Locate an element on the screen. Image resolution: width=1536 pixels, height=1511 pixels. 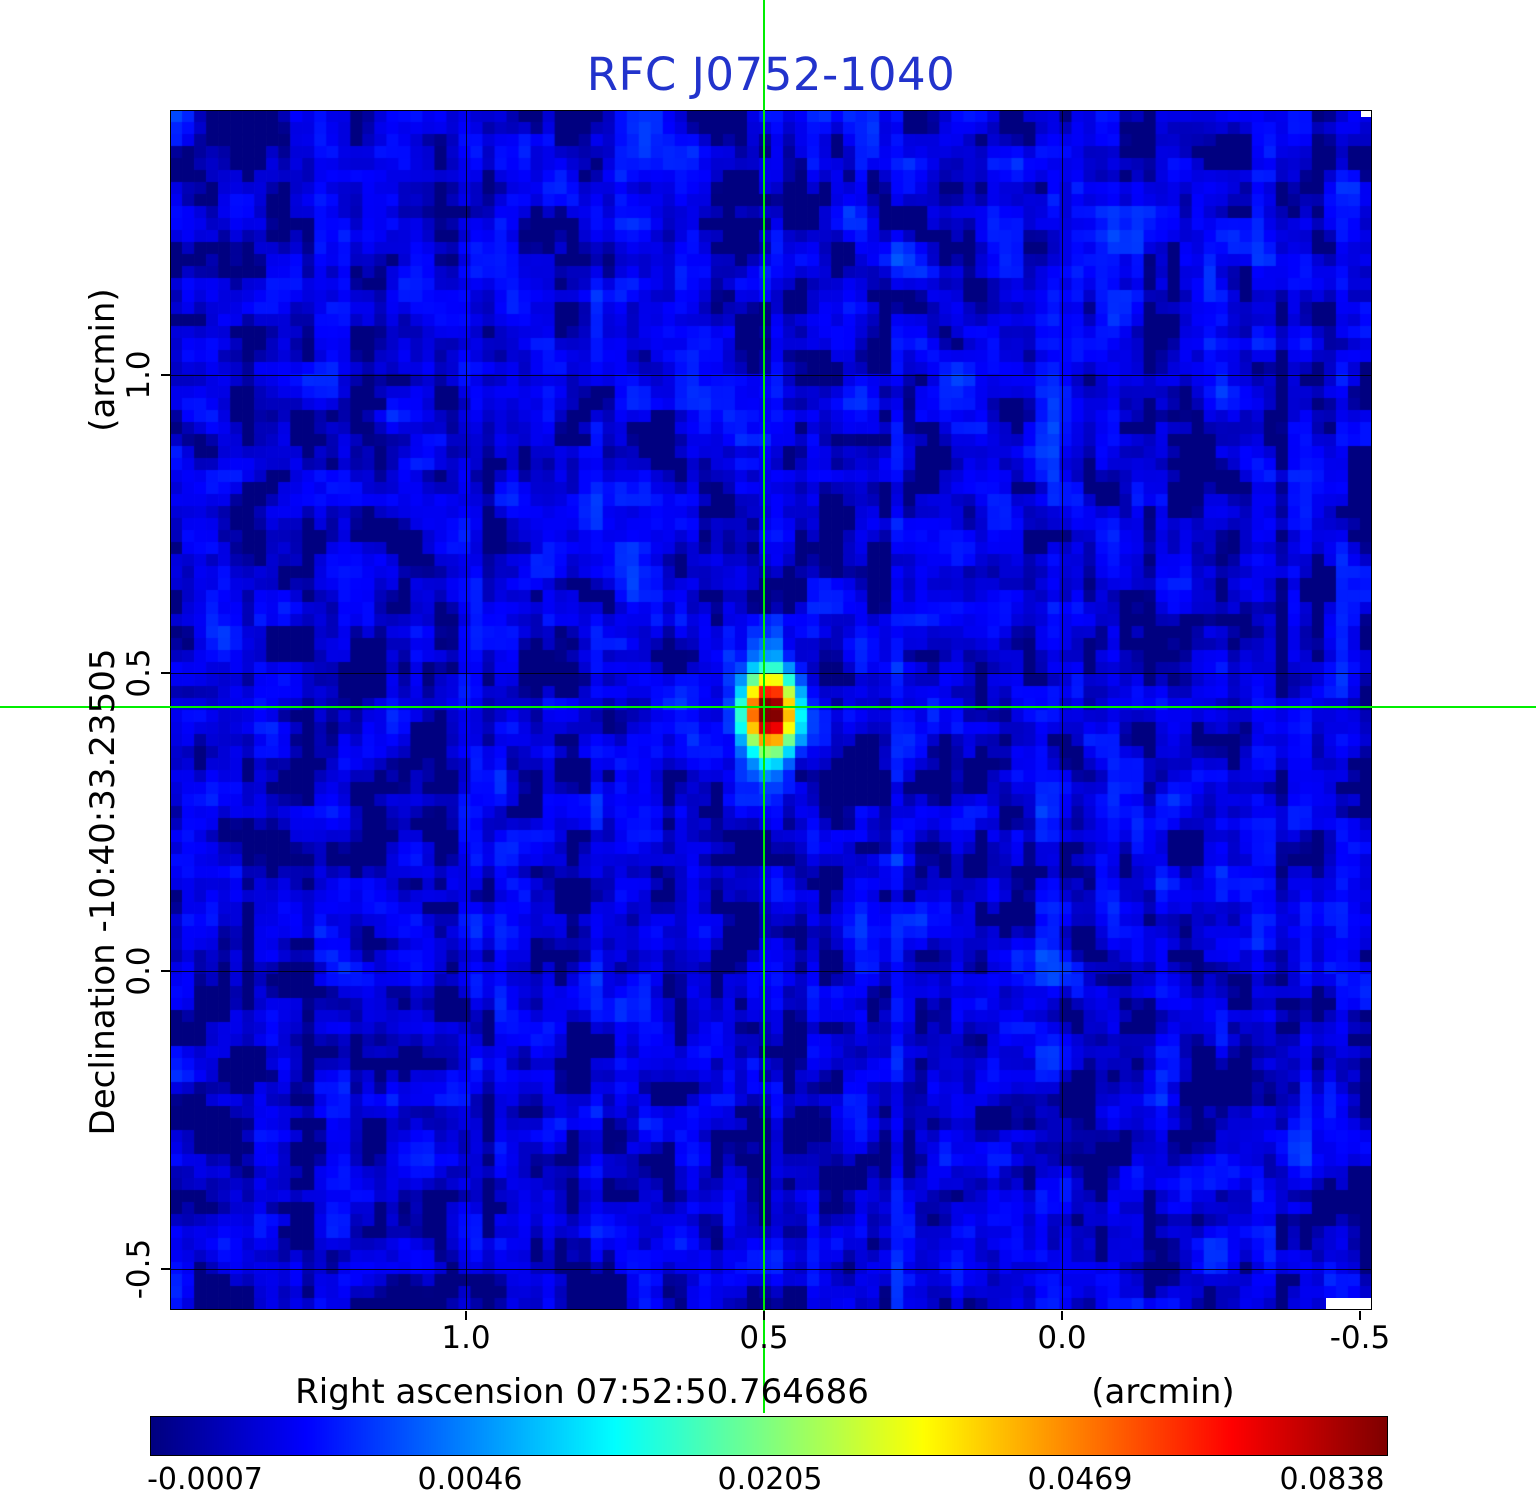
x-tick-label: -0.5 is located at coordinates (1360, 1338).